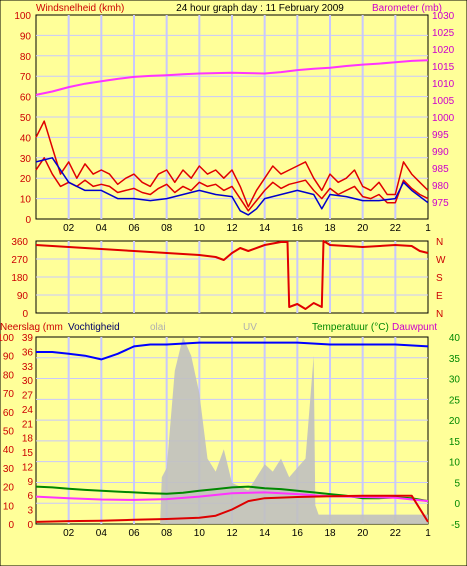 The height and width of the screenshot is (566, 467). What do you see at coordinates (455, 421) in the screenshot?
I see `temperature-ytick-label: 20` at bounding box center [455, 421].